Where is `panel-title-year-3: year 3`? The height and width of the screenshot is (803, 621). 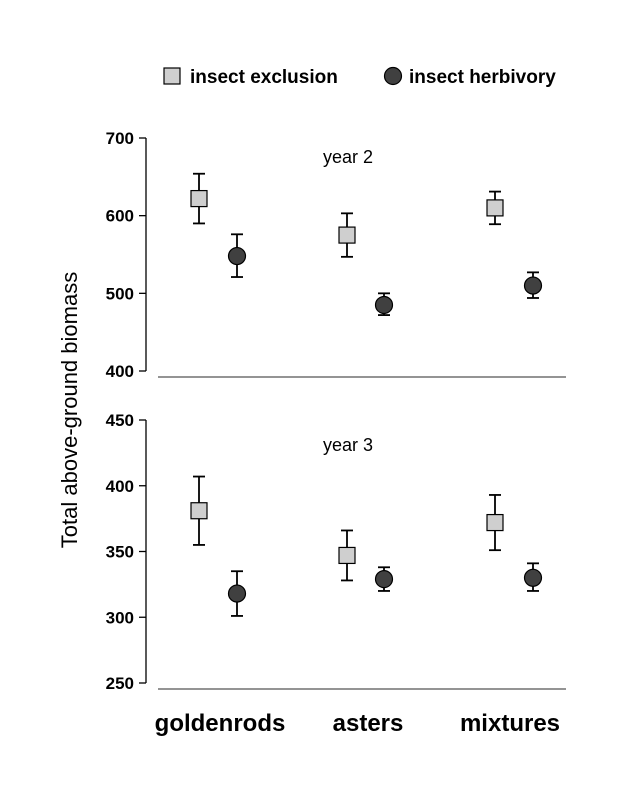 panel-title-year-3: year 3 is located at coordinates (348, 445).